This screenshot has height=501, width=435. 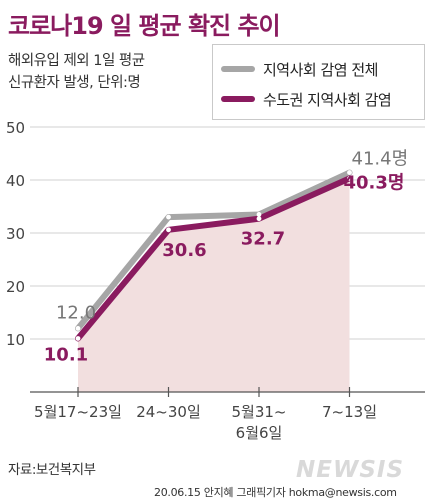 I want to click on y-tick-label-50: 50, so click(x=15, y=128).